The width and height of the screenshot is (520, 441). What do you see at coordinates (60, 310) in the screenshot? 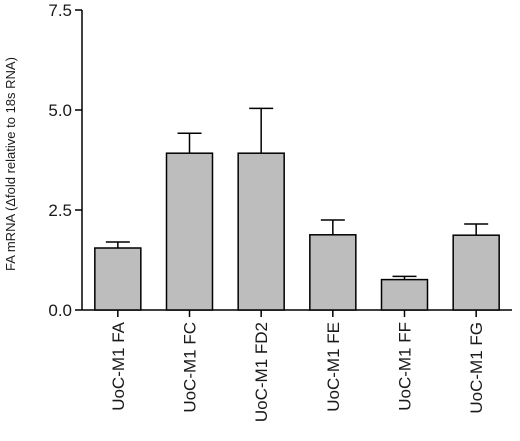
I see `y-tick-label: 0.0` at bounding box center [60, 310].